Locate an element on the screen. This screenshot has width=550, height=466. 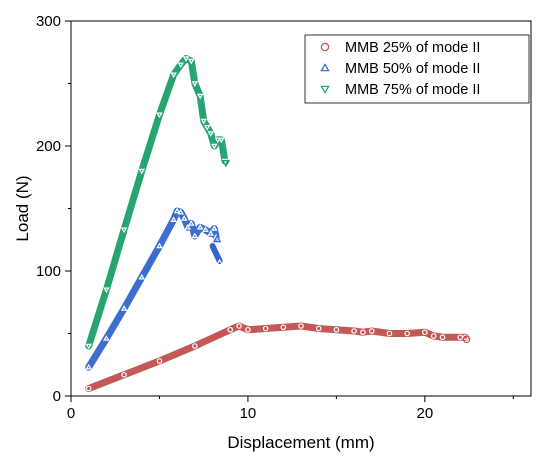
y-tick-label: 100 is located at coordinates (48, 271).